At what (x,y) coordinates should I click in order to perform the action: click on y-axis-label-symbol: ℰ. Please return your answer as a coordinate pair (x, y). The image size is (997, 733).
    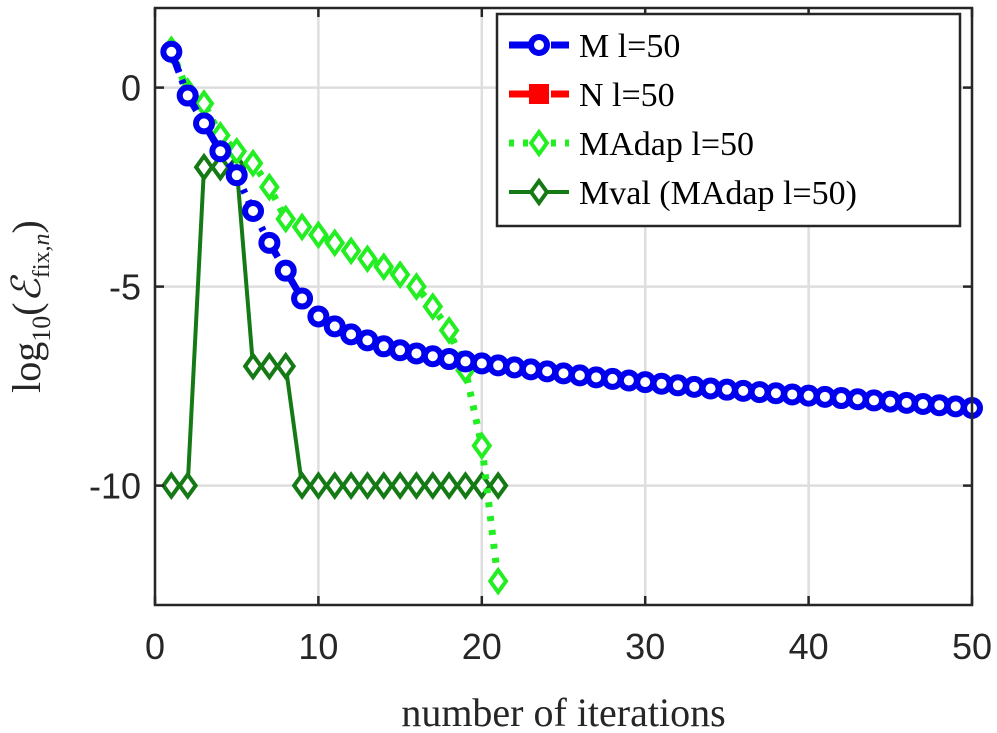
    Looking at the image, I should click on (26, 288).